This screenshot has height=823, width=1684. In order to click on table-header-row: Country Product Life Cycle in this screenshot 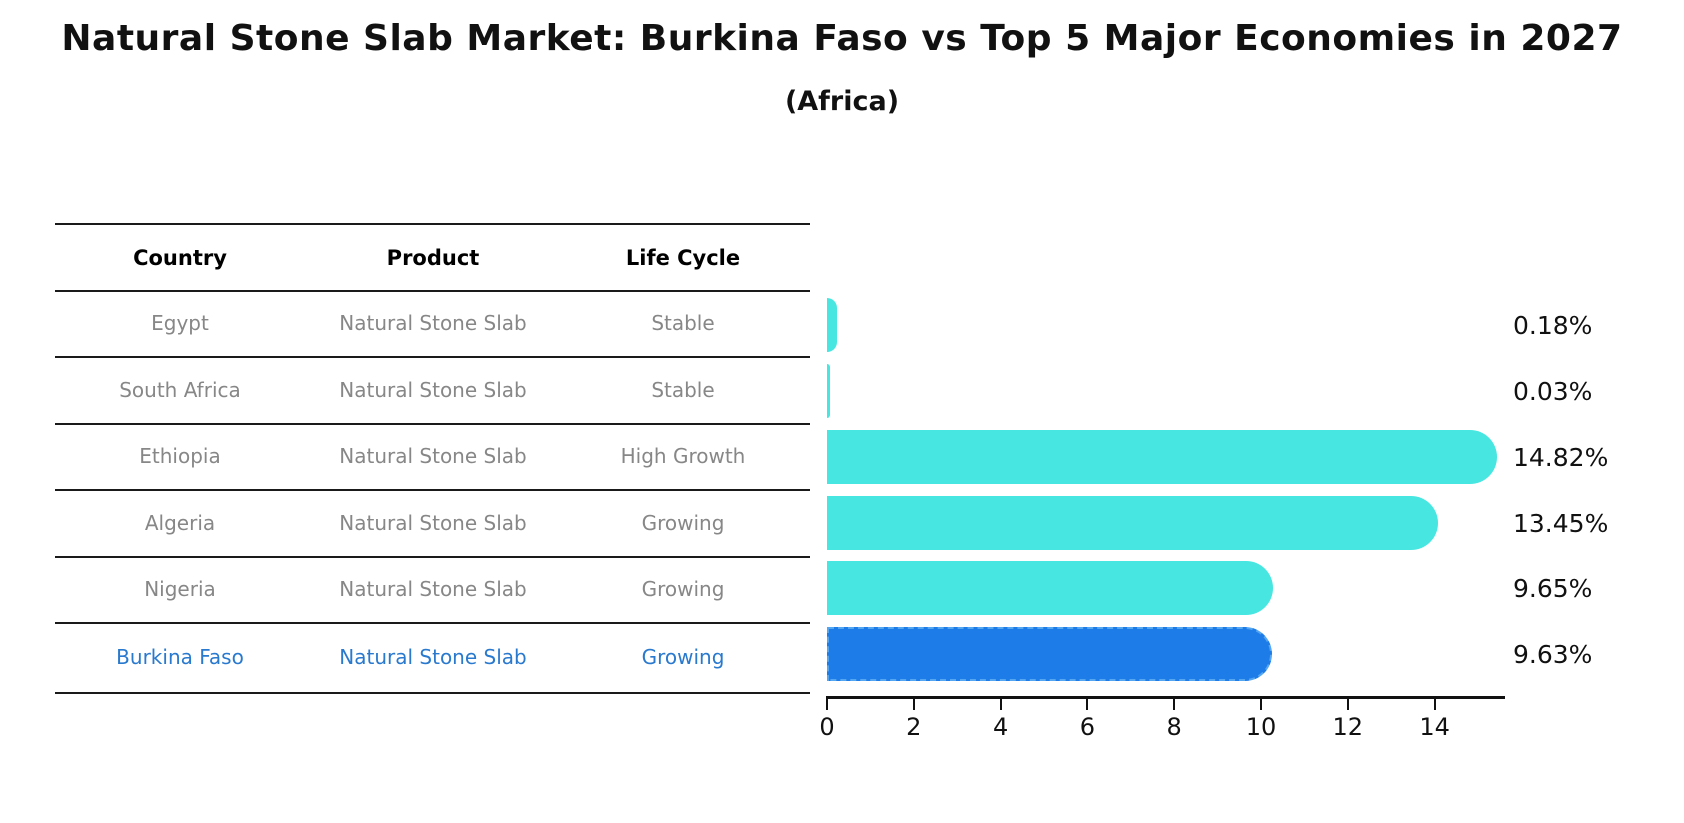, I will do `click(432, 257)`.